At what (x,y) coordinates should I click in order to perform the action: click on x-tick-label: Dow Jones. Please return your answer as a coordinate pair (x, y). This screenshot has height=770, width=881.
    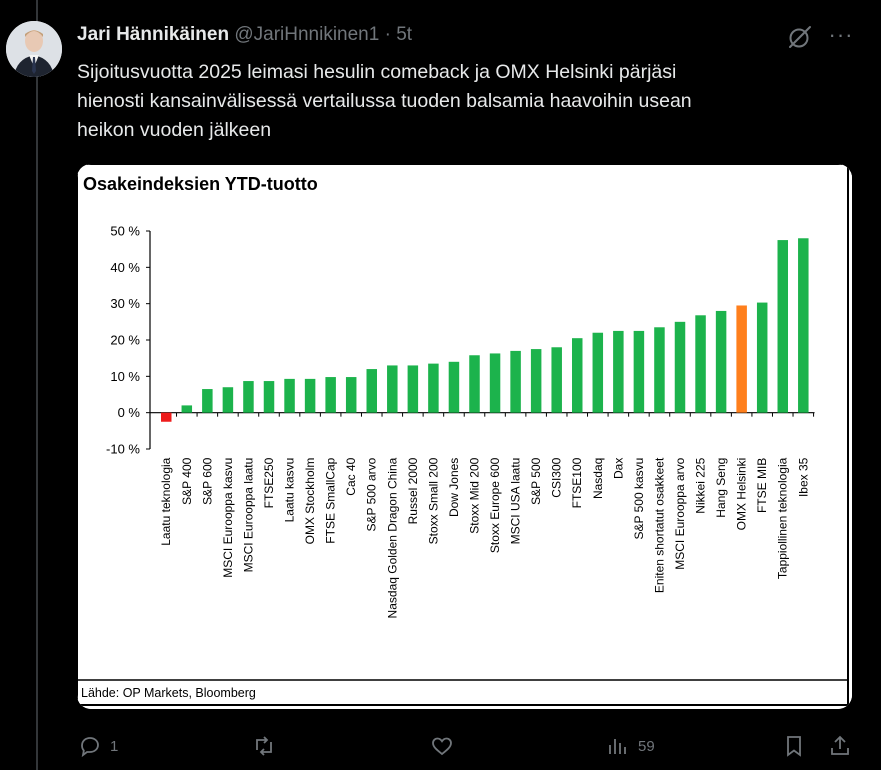
    Looking at the image, I should click on (454, 487).